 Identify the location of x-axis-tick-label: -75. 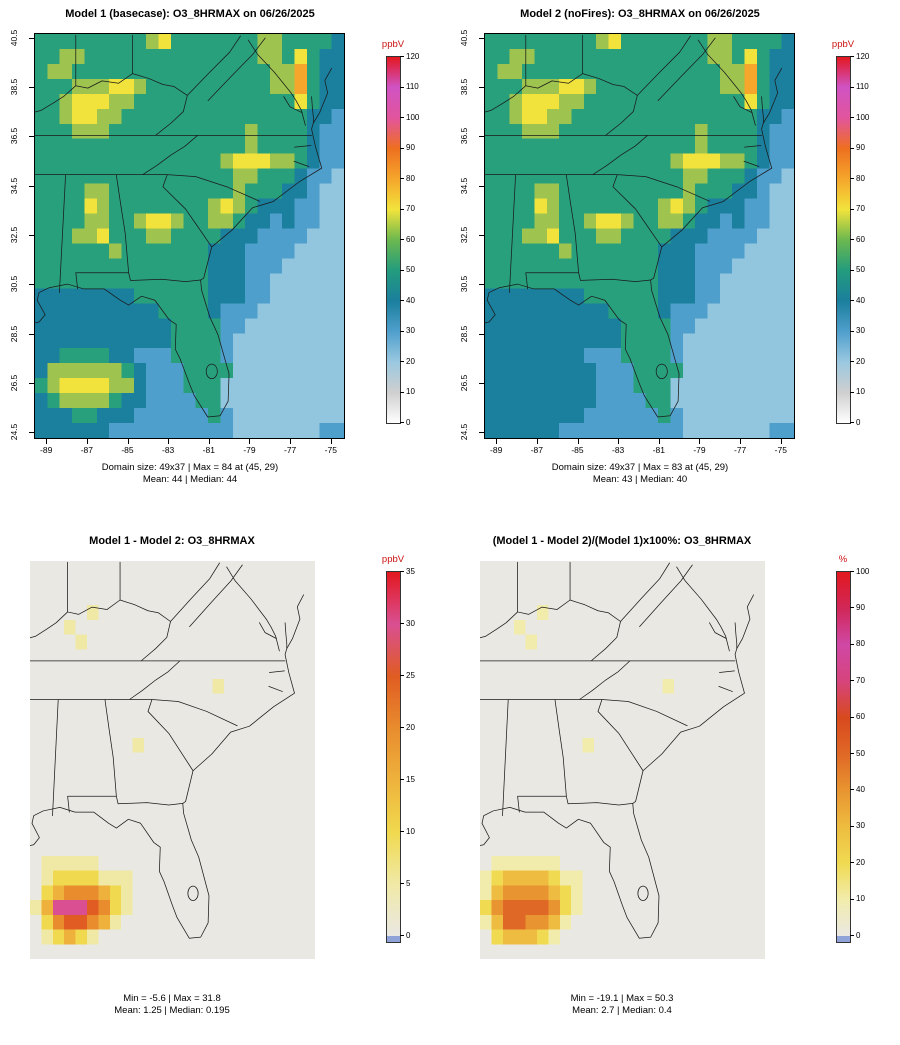
(330, 450).